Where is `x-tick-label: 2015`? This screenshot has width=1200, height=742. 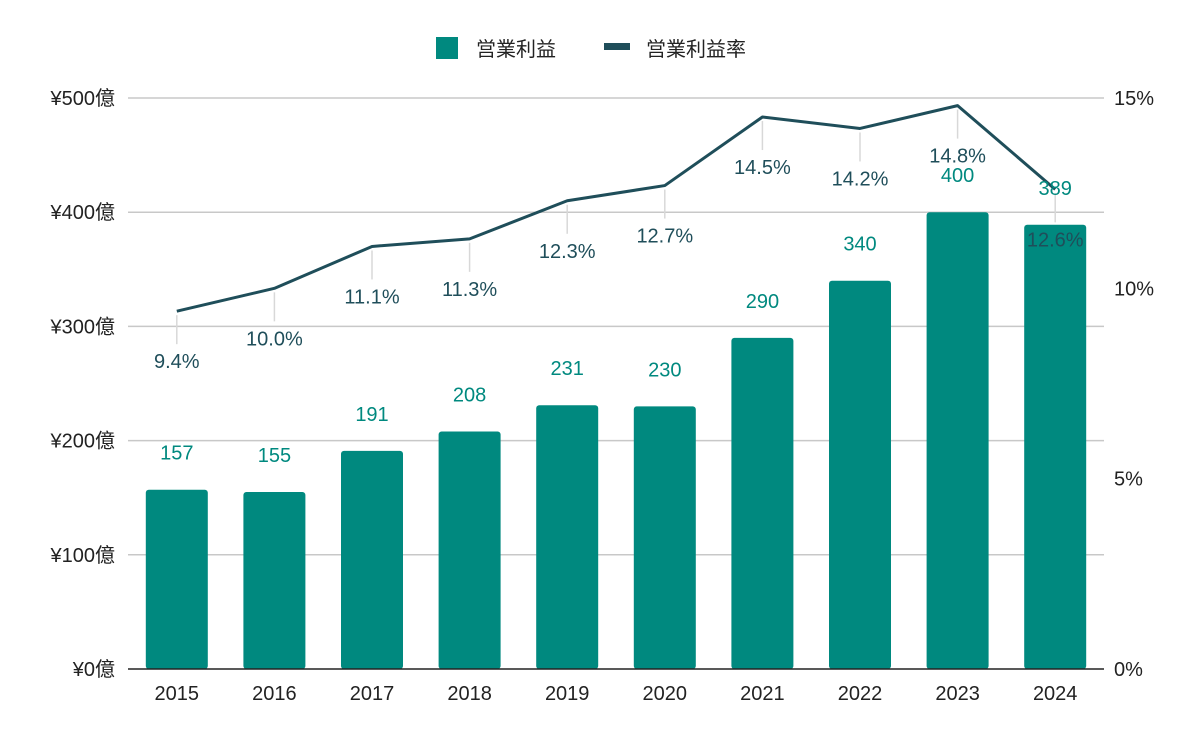
x-tick-label: 2015 is located at coordinates (177, 694).